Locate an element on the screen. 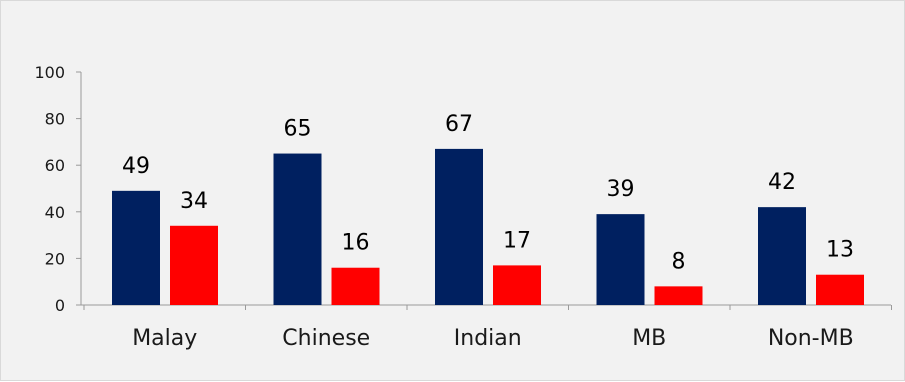  data-label: 17 is located at coordinates (517, 240).